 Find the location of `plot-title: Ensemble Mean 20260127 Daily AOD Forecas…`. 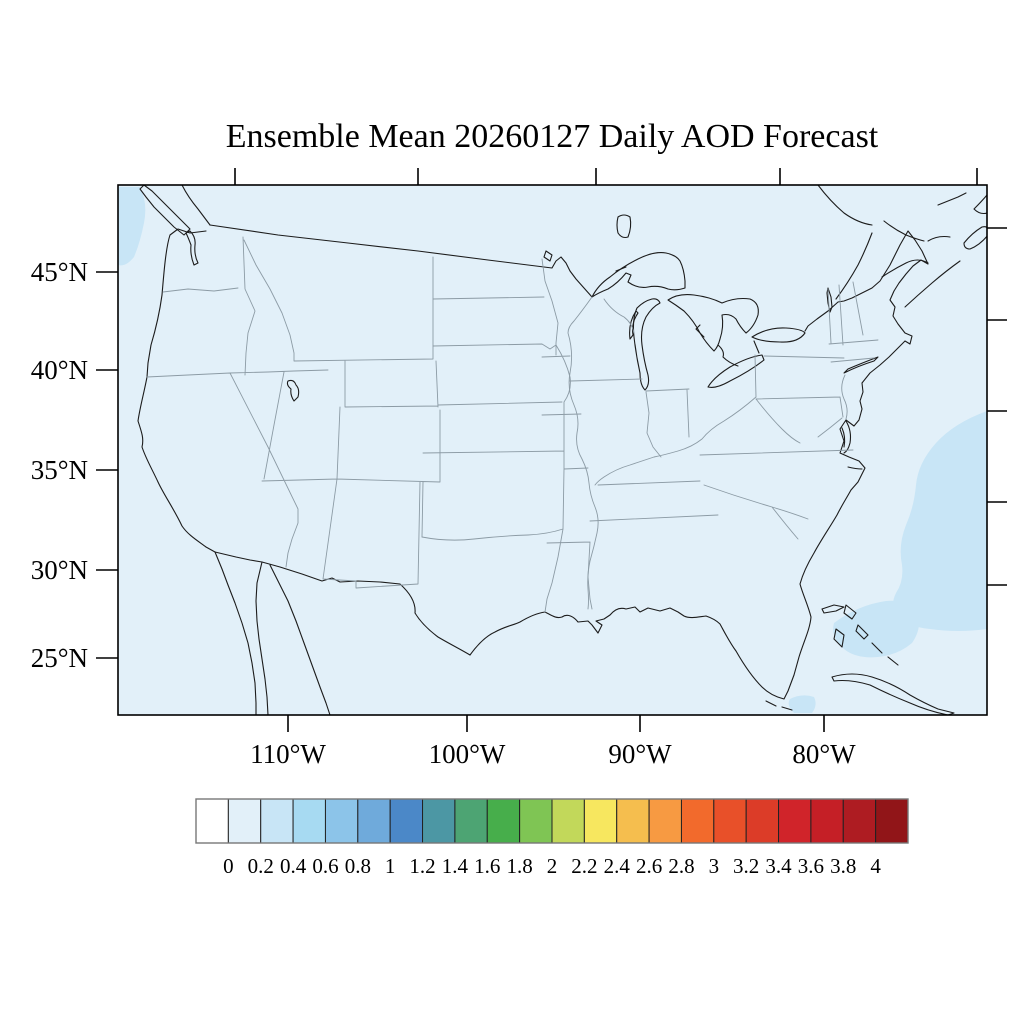

plot-title: Ensemble Mean 20260127 Daily AOD Forecas… is located at coordinates (552, 136).